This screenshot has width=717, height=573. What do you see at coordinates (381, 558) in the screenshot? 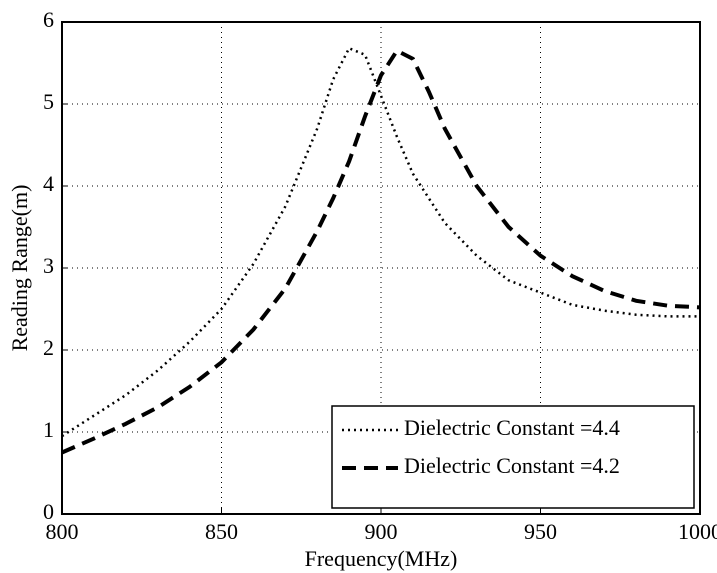
I see `x-axis-label: Frequency(MHz)` at bounding box center [381, 558].